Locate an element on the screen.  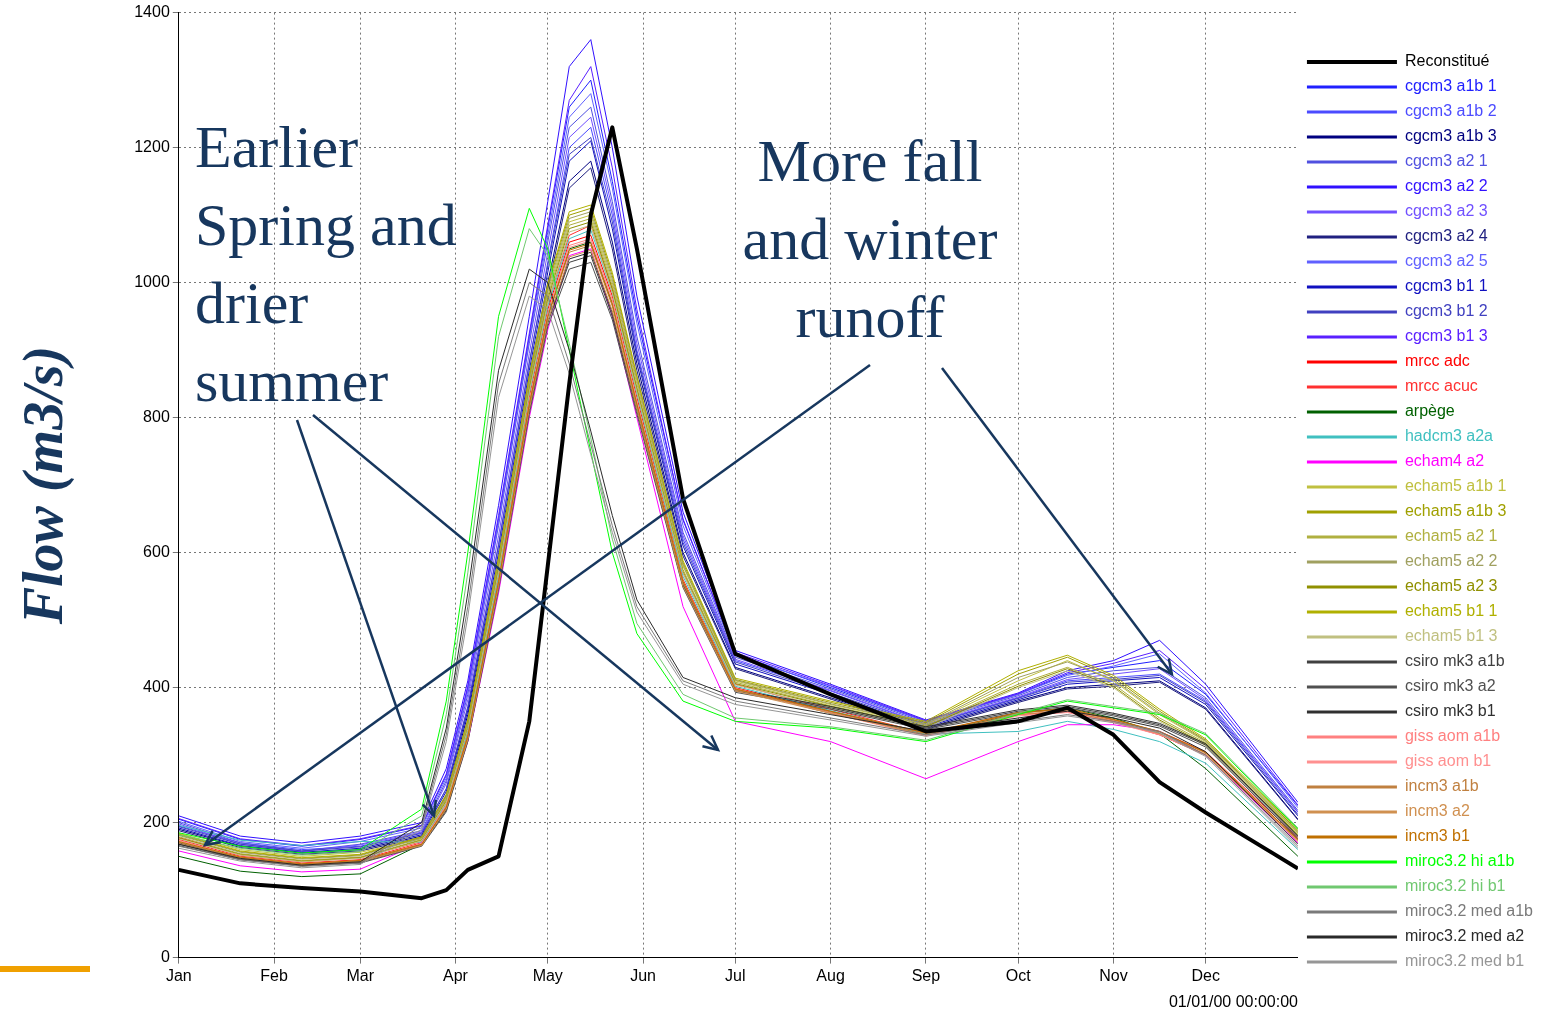
text: mrcc acuc is located at coordinates (1441, 386).